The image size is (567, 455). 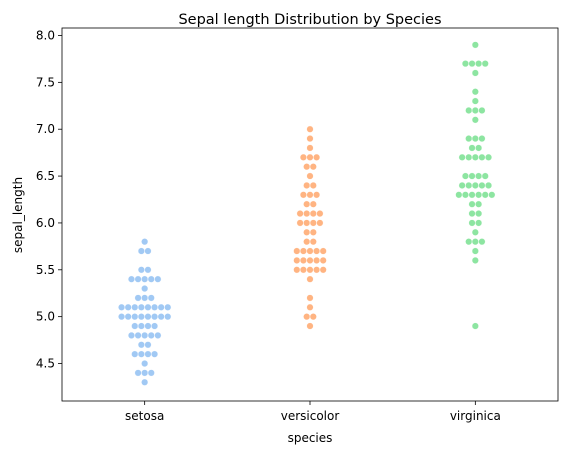 I want to click on x-tick-label: virginica, so click(x=475, y=416).